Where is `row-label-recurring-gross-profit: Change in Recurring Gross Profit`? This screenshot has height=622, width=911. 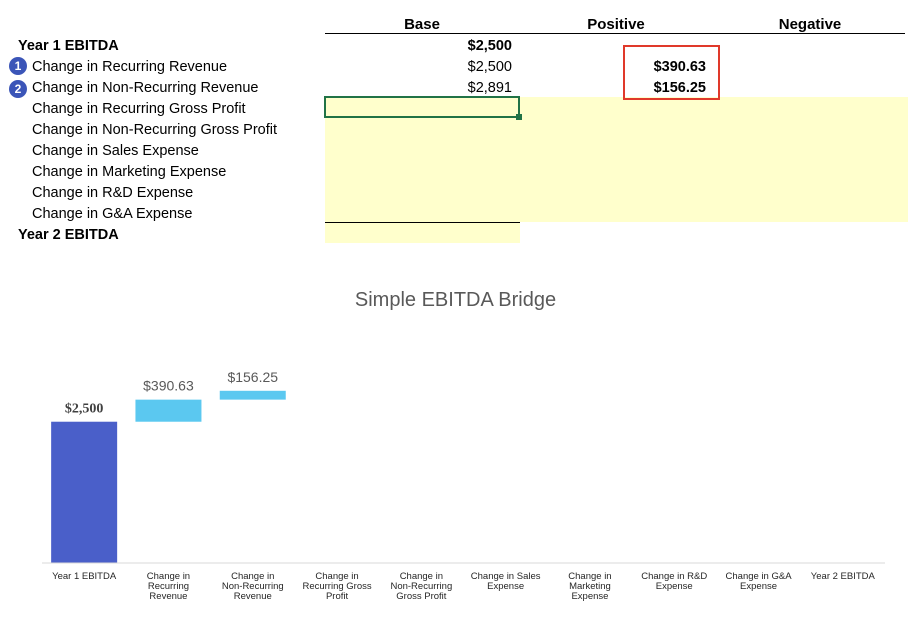
row-label-recurring-gross-profit: Change in Recurring Gross Profit is located at coordinates (139, 109).